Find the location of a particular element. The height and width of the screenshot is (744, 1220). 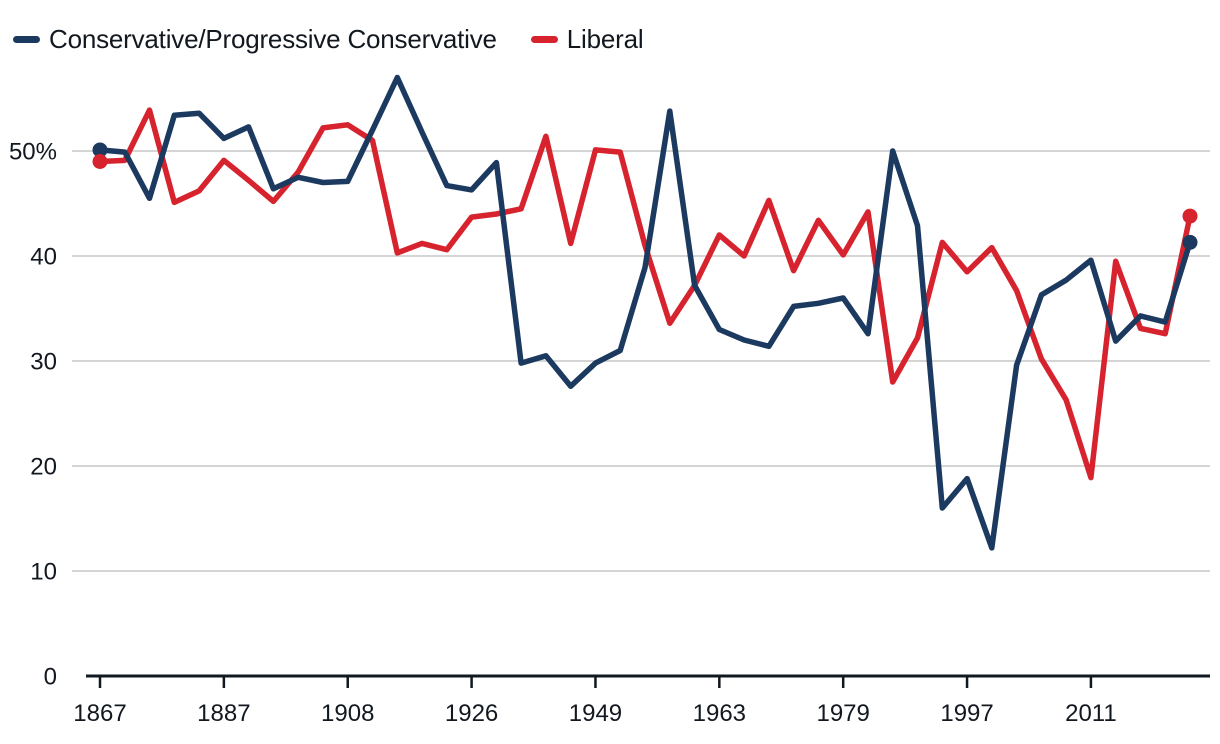

y-tick-label-40: 40 is located at coordinates (43, 257).